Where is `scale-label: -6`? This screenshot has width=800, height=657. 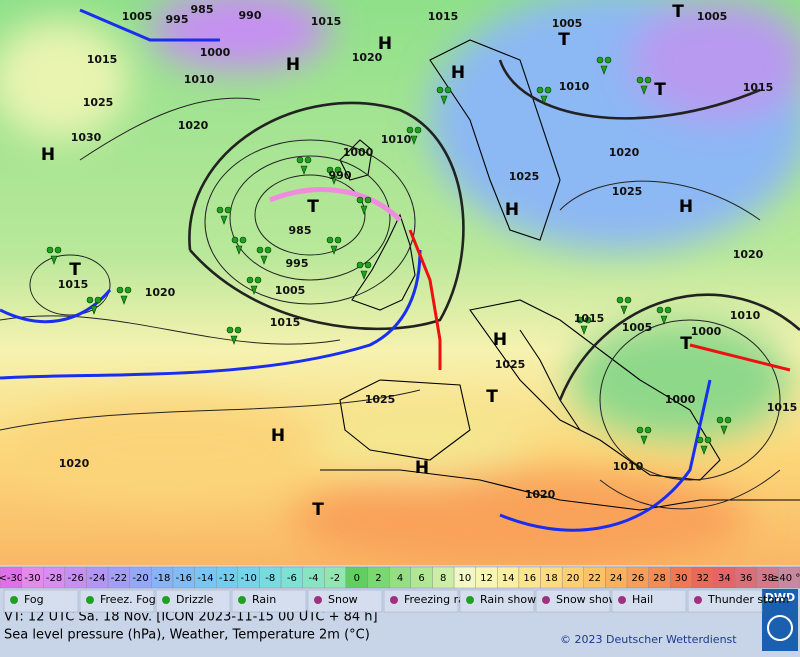 scale-label: -6 is located at coordinates (292, 578).